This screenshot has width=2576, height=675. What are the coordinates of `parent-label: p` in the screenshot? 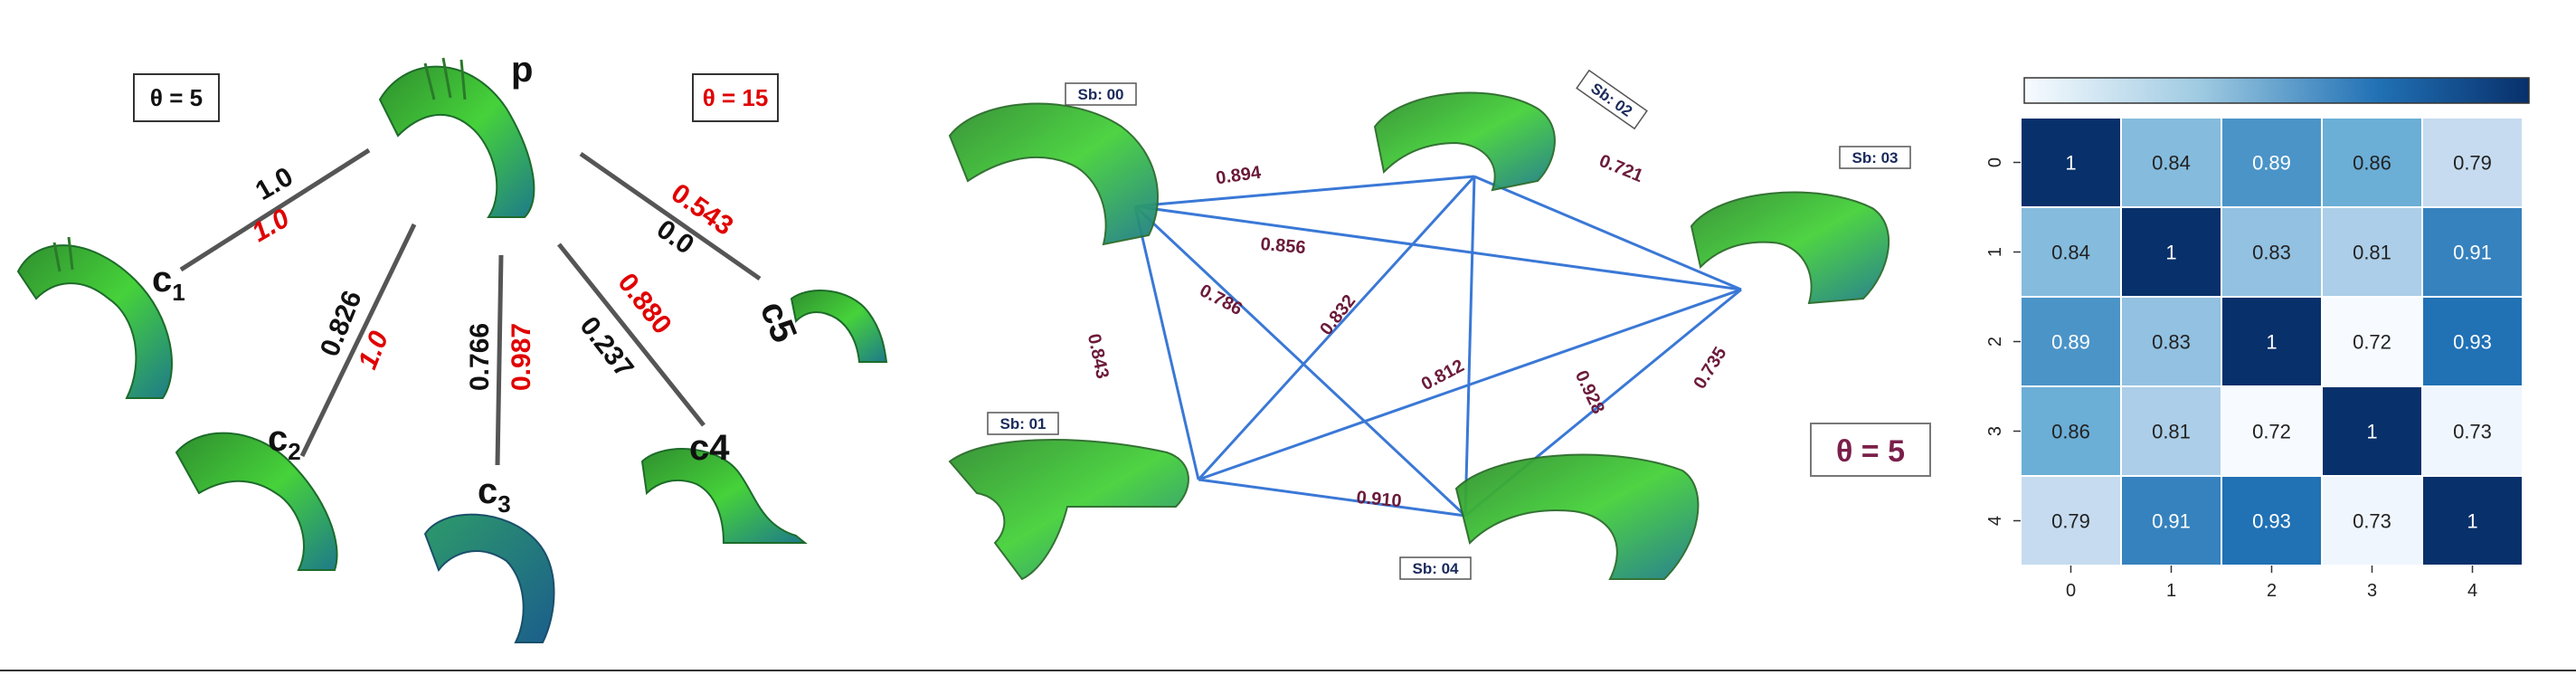 It's located at (522, 70).